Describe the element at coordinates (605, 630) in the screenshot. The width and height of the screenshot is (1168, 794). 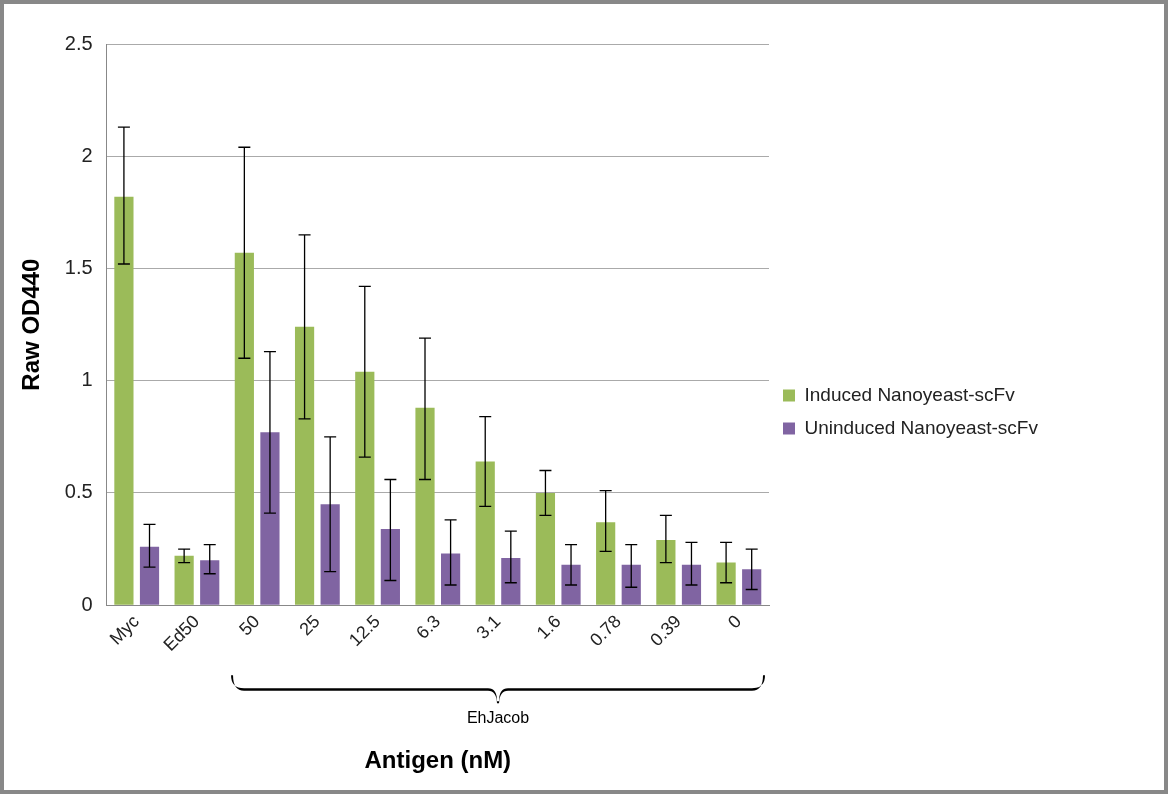
I see `x-tick-label: 0.78` at that location.